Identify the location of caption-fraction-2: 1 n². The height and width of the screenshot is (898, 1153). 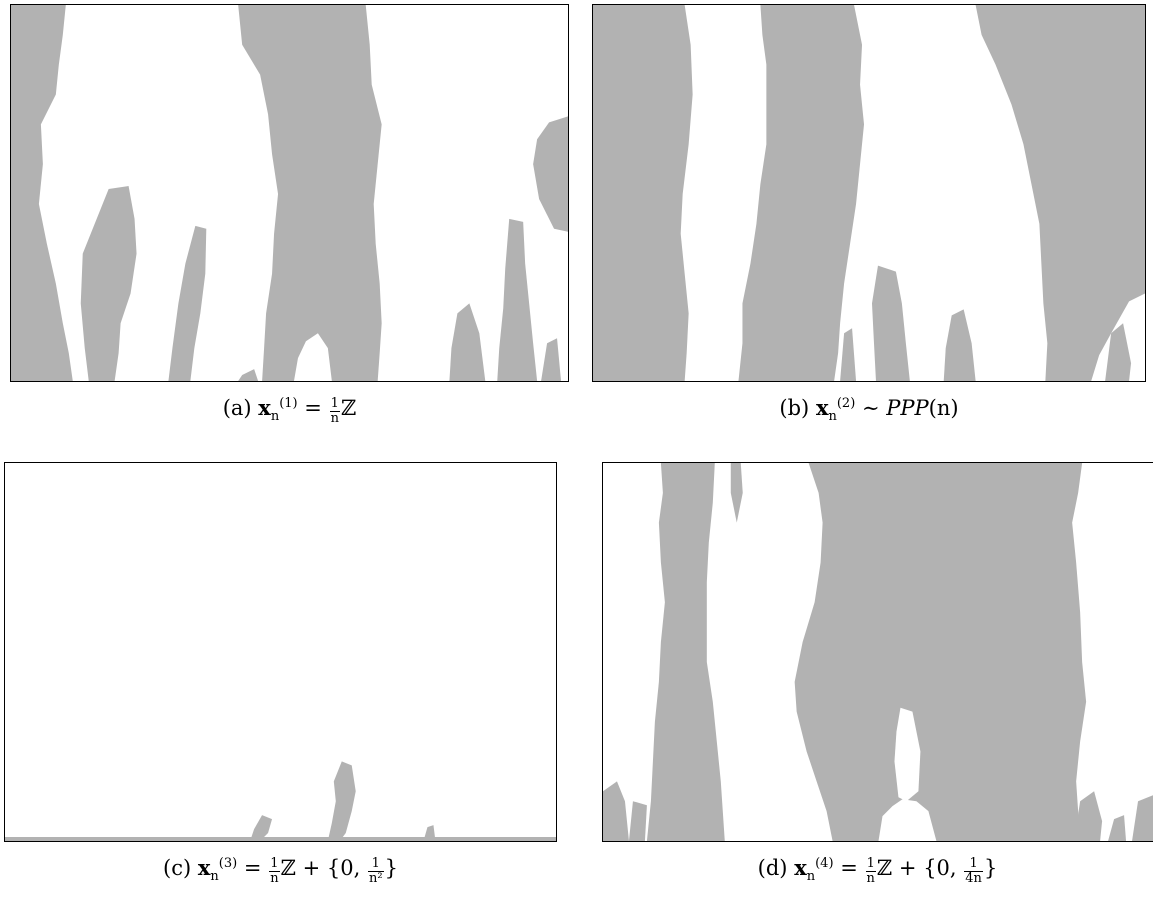
(375, 871).